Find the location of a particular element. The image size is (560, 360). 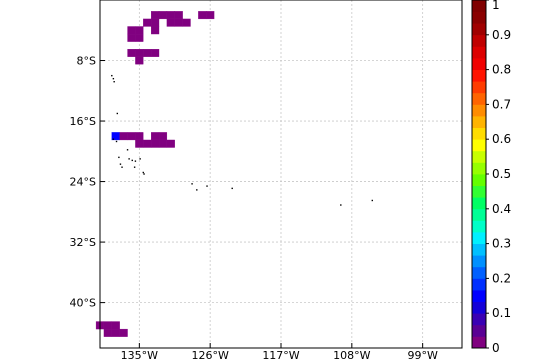

y-tick-label: 40°S is located at coordinates (83, 303).